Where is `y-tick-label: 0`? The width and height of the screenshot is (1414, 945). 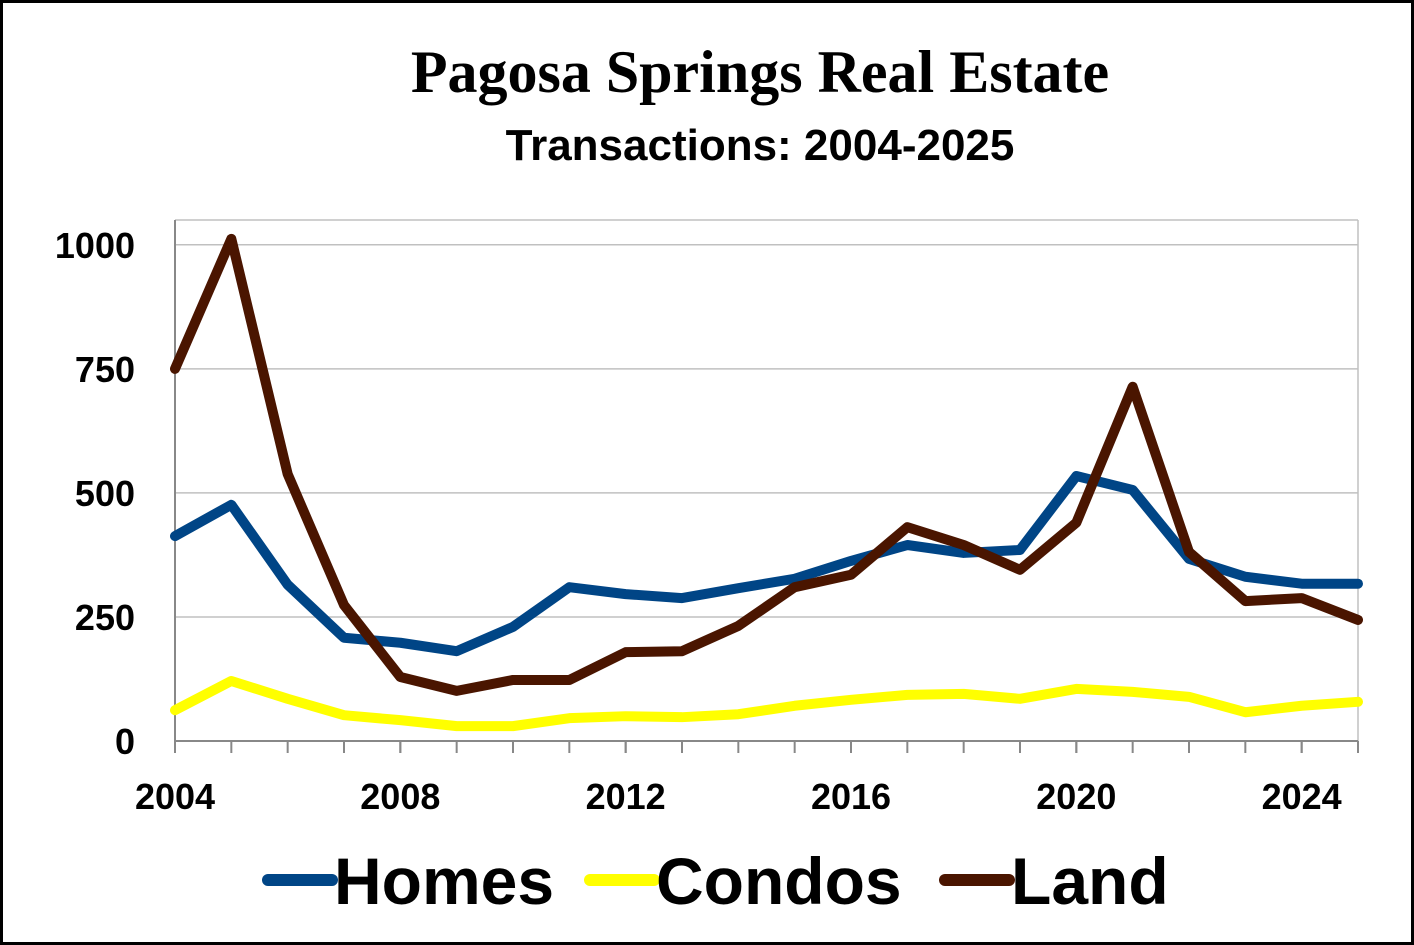 y-tick-label: 0 is located at coordinates (125, 741).